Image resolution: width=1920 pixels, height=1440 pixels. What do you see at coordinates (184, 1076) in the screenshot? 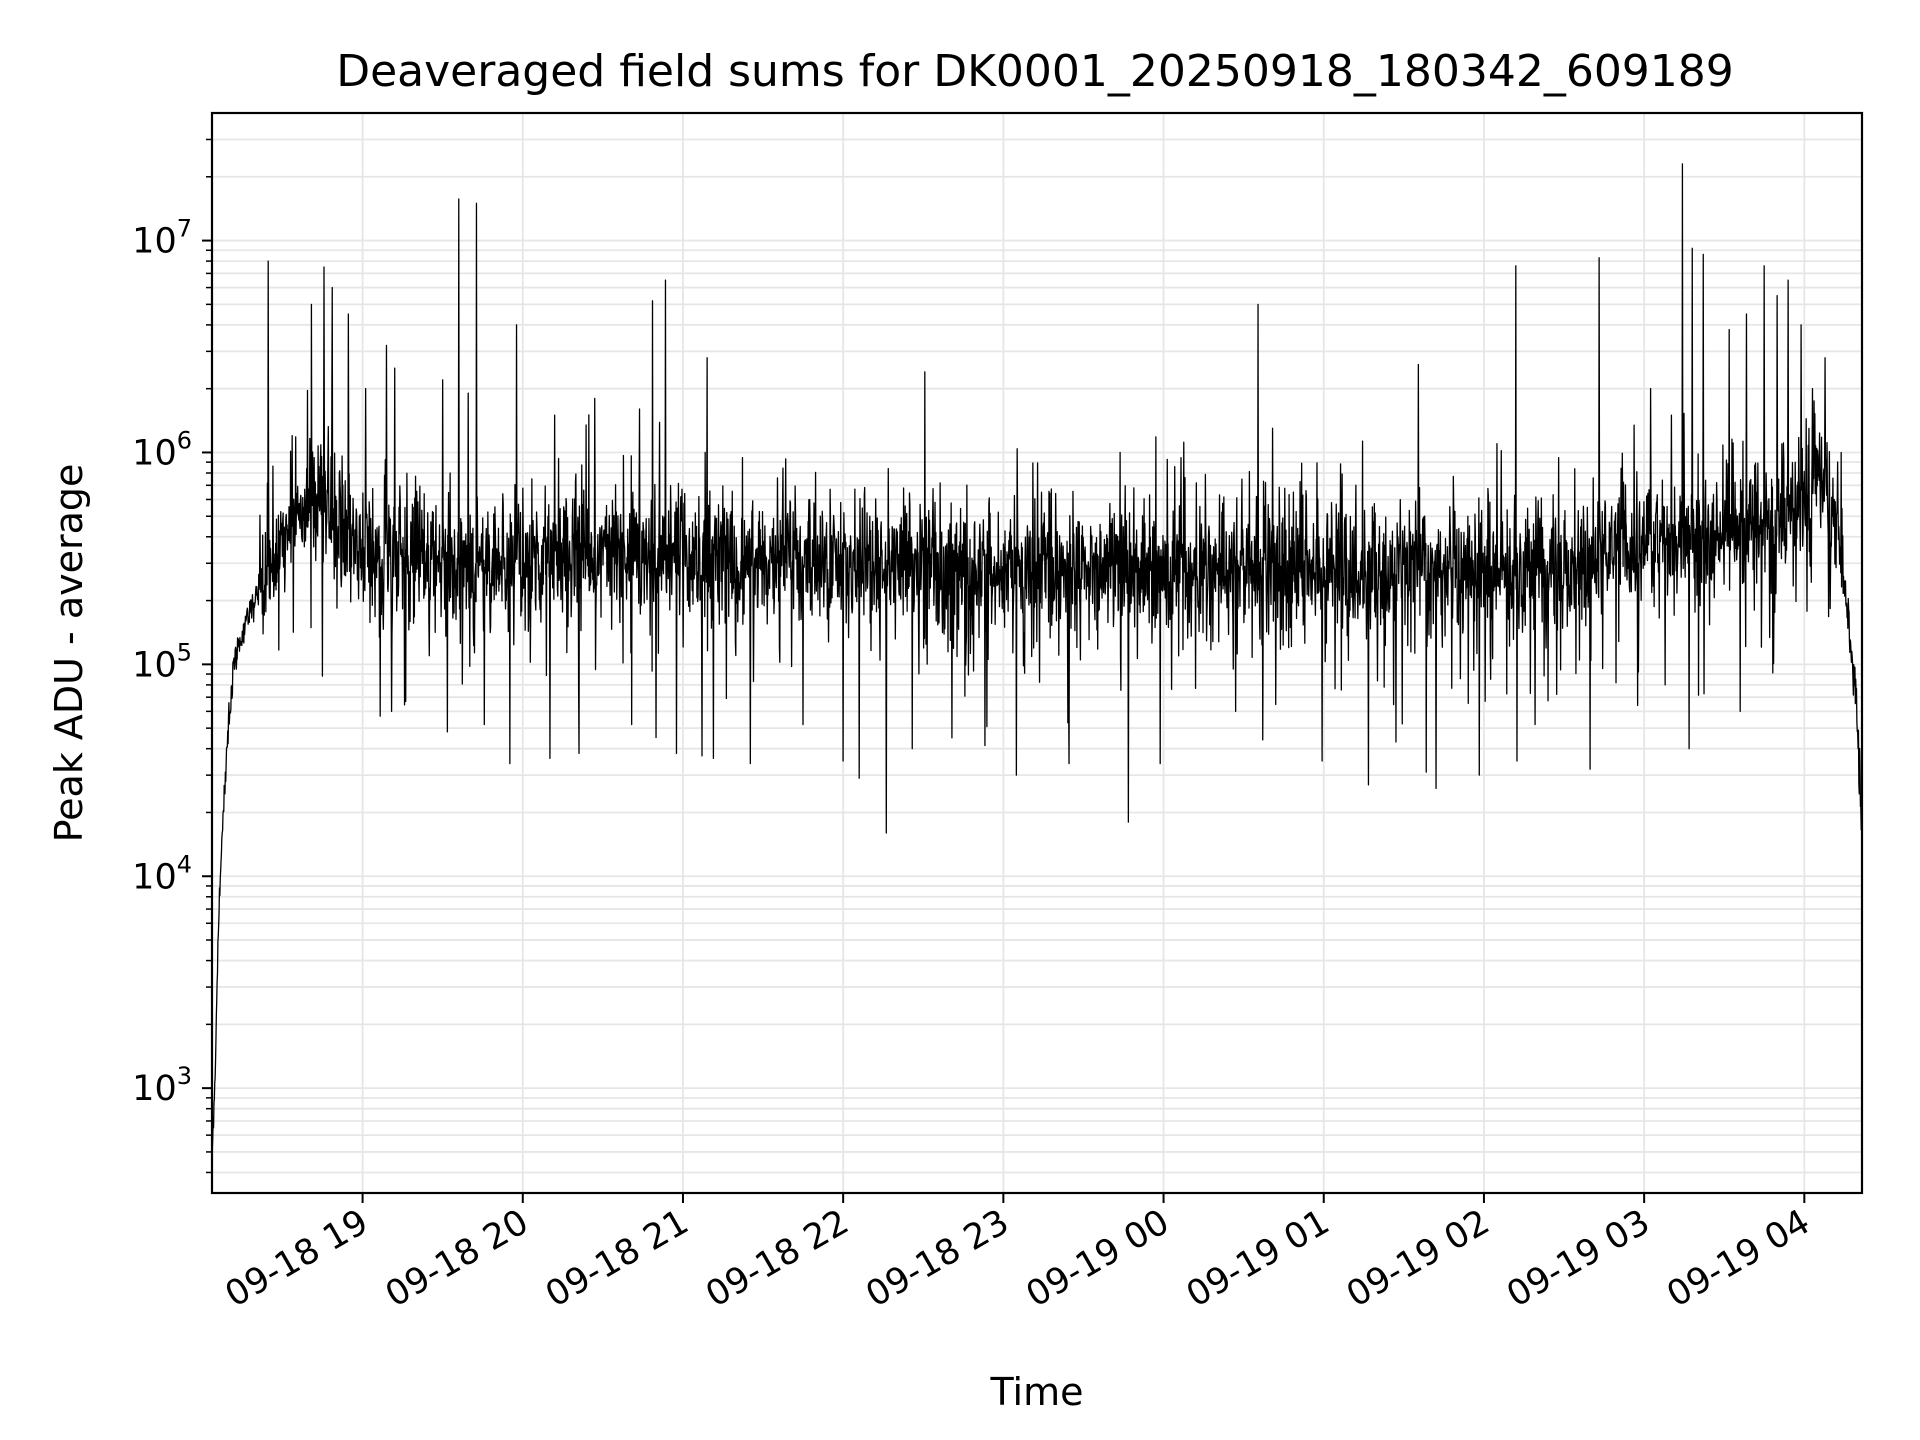
I see `y-tick-exponent: 3` at bounding box center [184, 1076].